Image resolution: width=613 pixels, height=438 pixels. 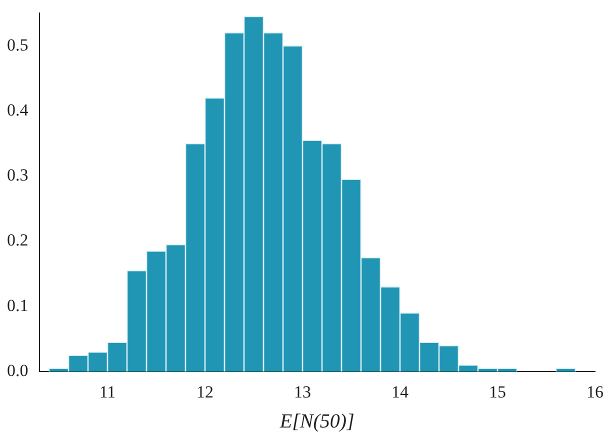 I want to click on y-tick-label: 0.2, so click(x=17, y=240).